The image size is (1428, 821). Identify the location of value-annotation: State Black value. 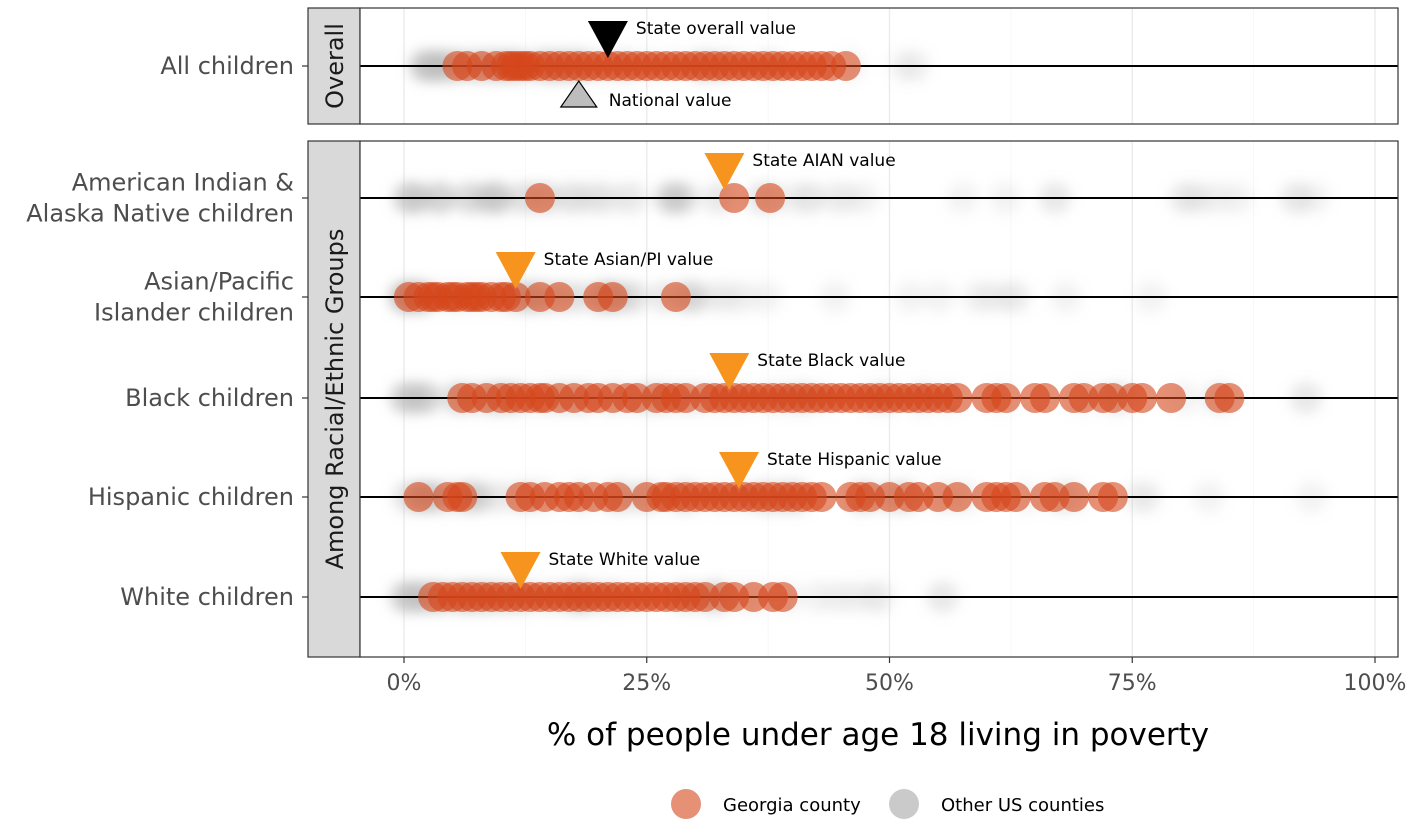
(831, 361).